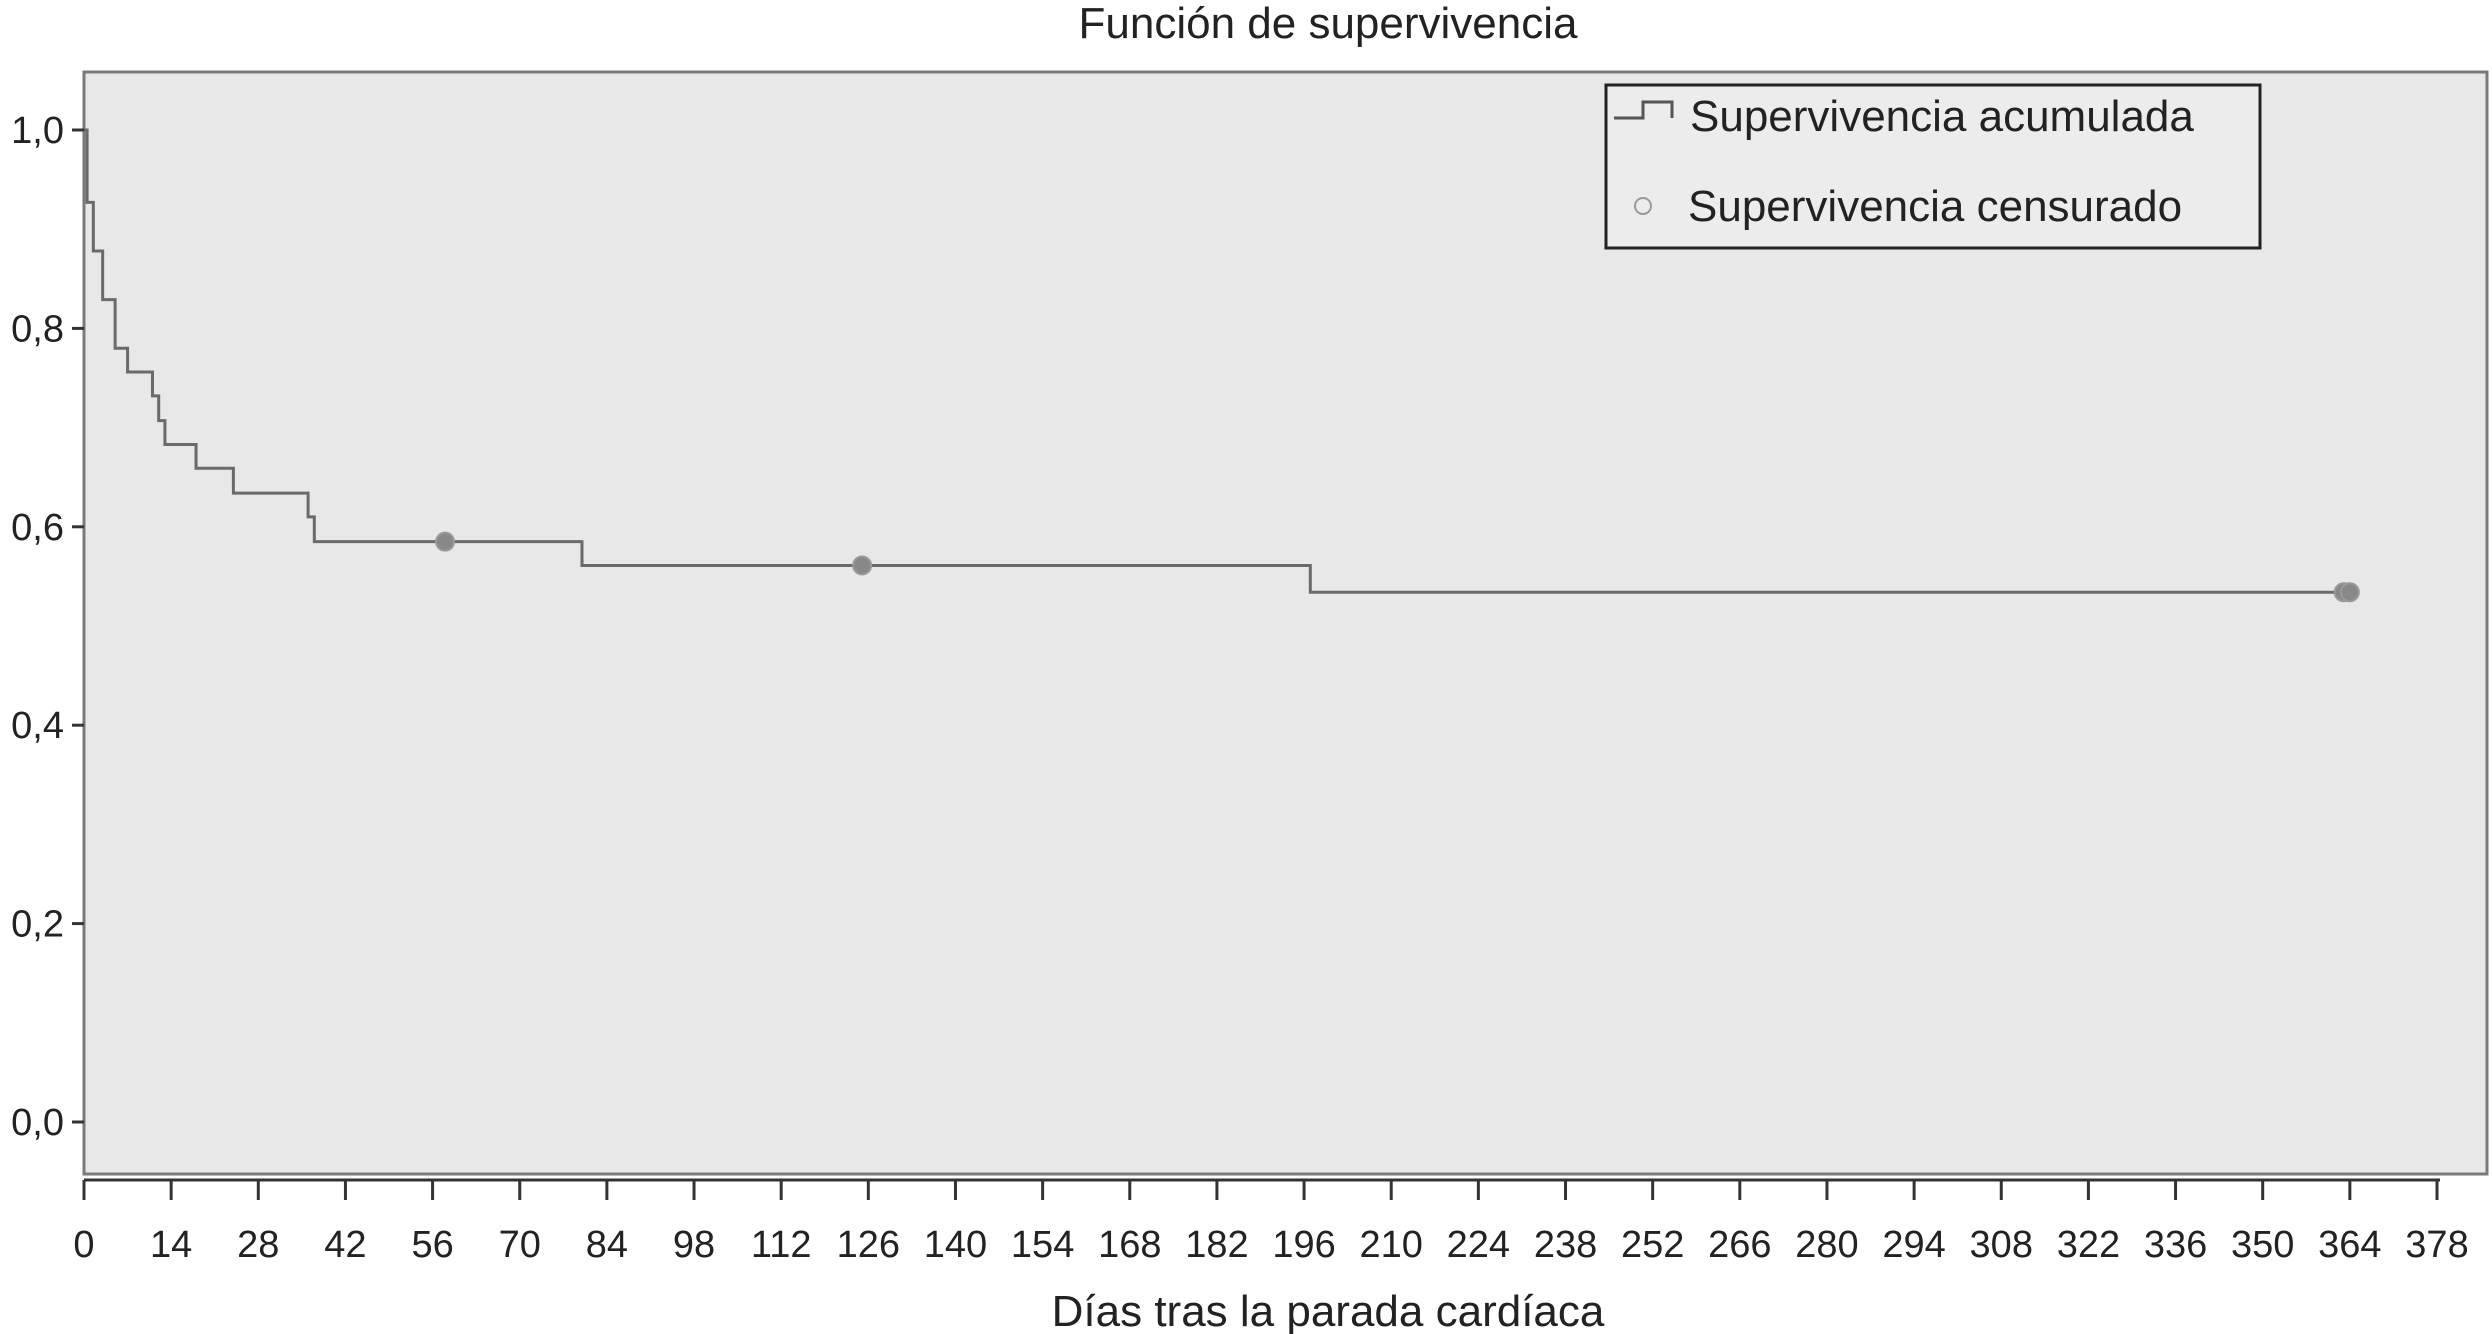 Image resolution: width=2492 pixels, height=1334 pixels. I want to click on x-tick-label: 350, so click(2262, 1245).